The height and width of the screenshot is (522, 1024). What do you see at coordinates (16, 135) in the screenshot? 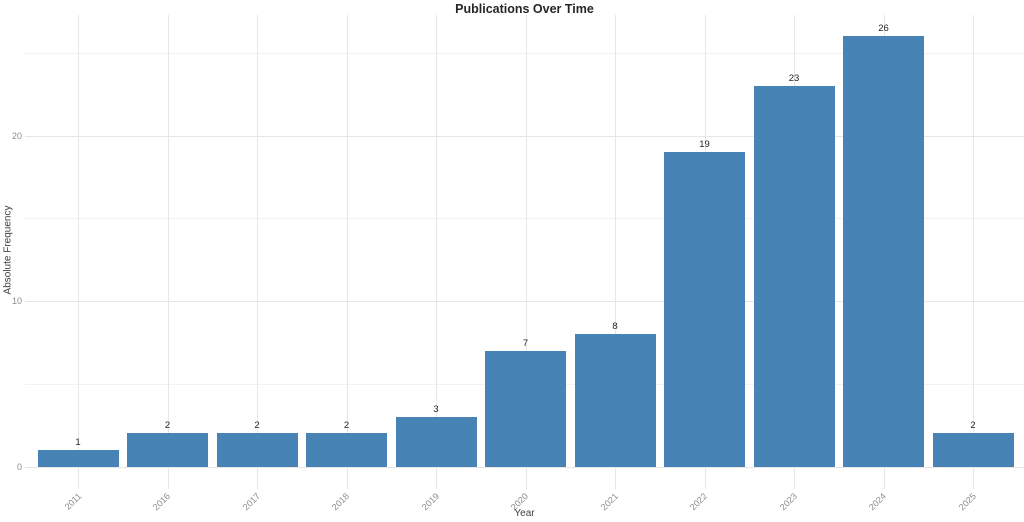
I see `y-tick-label: 20` at bounding box center [16, 135].